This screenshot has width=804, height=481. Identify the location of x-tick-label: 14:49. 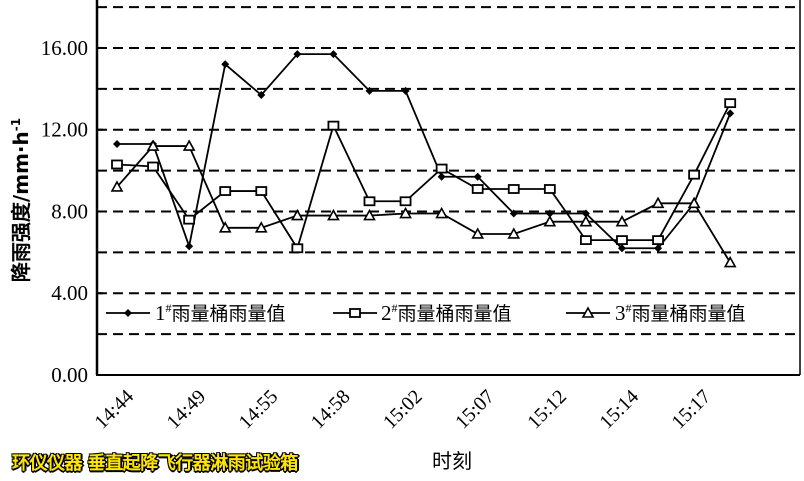
(187, 410).